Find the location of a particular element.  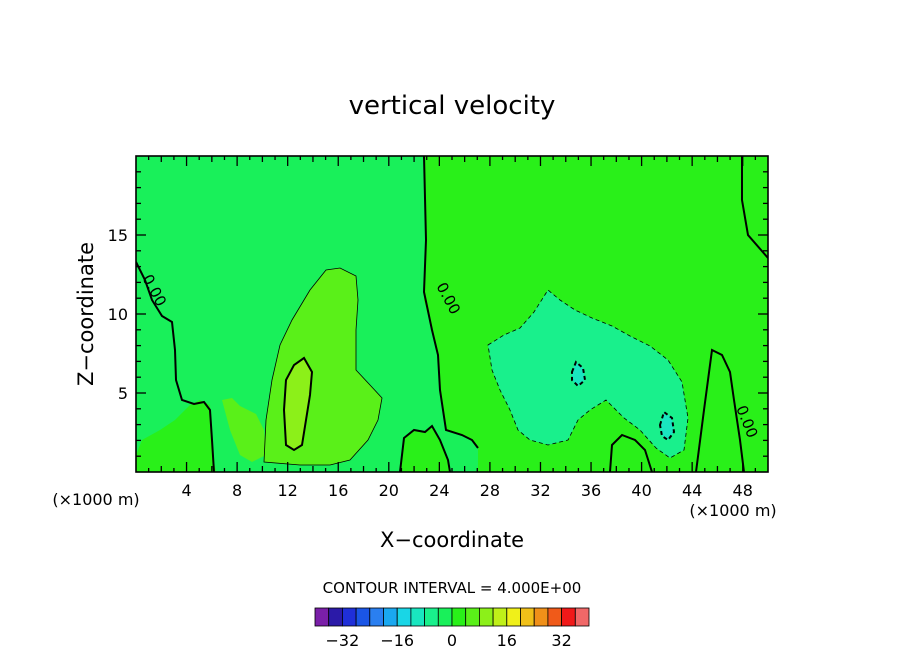

zero-contour-left is located at coordinates (175, 366).